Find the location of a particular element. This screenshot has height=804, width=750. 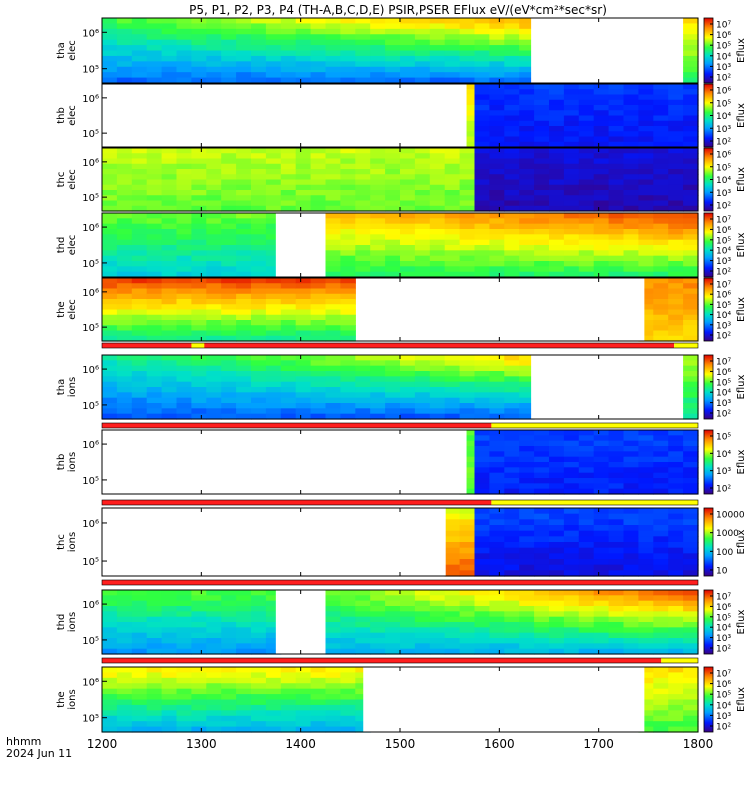

colorbar-tick-label: 10⁷ is located at coordinates (723, 598).